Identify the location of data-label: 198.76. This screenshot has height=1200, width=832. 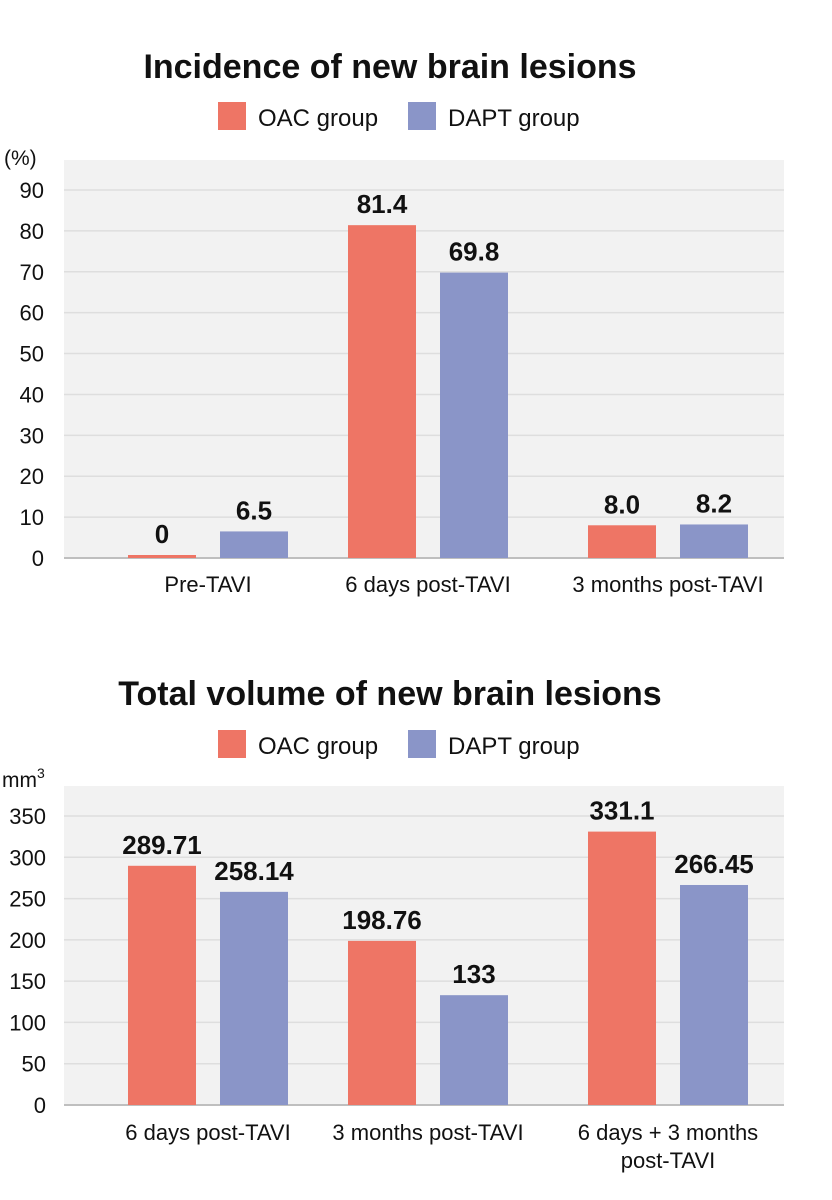
(382, 920).